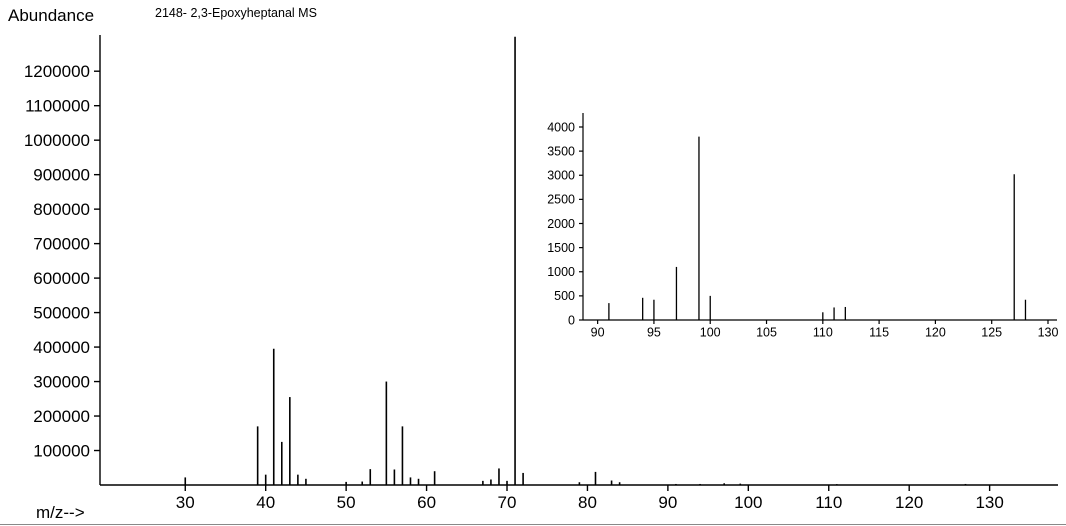 This screenshot has height=526, width=1066. What do you see at coordinates (561, 127) in the screenshot?
I see `svg-text: 4000` at bounding box center [561, 127].